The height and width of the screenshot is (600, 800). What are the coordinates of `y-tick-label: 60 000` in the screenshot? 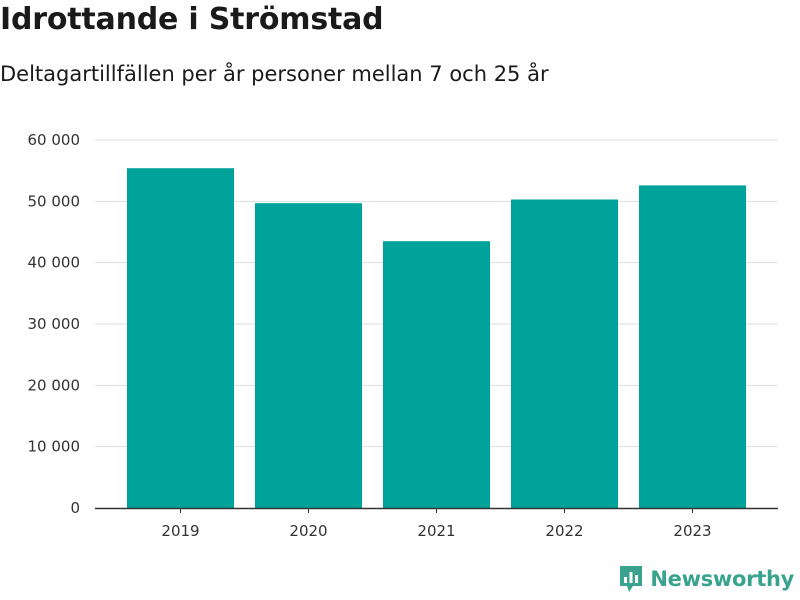 It's located at (54, 140).